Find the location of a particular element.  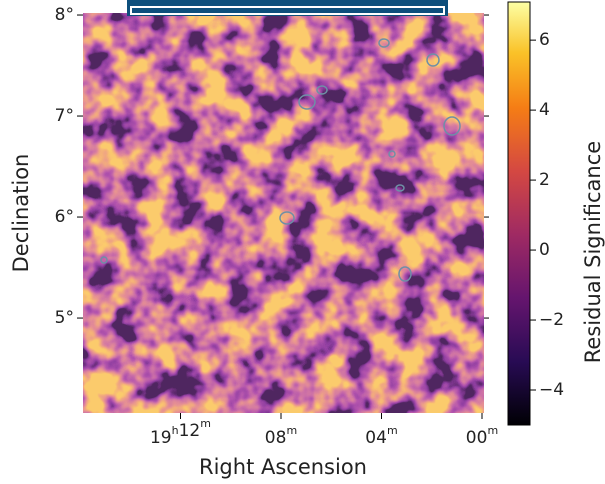

colorbar is located at coordinates (519, 213).